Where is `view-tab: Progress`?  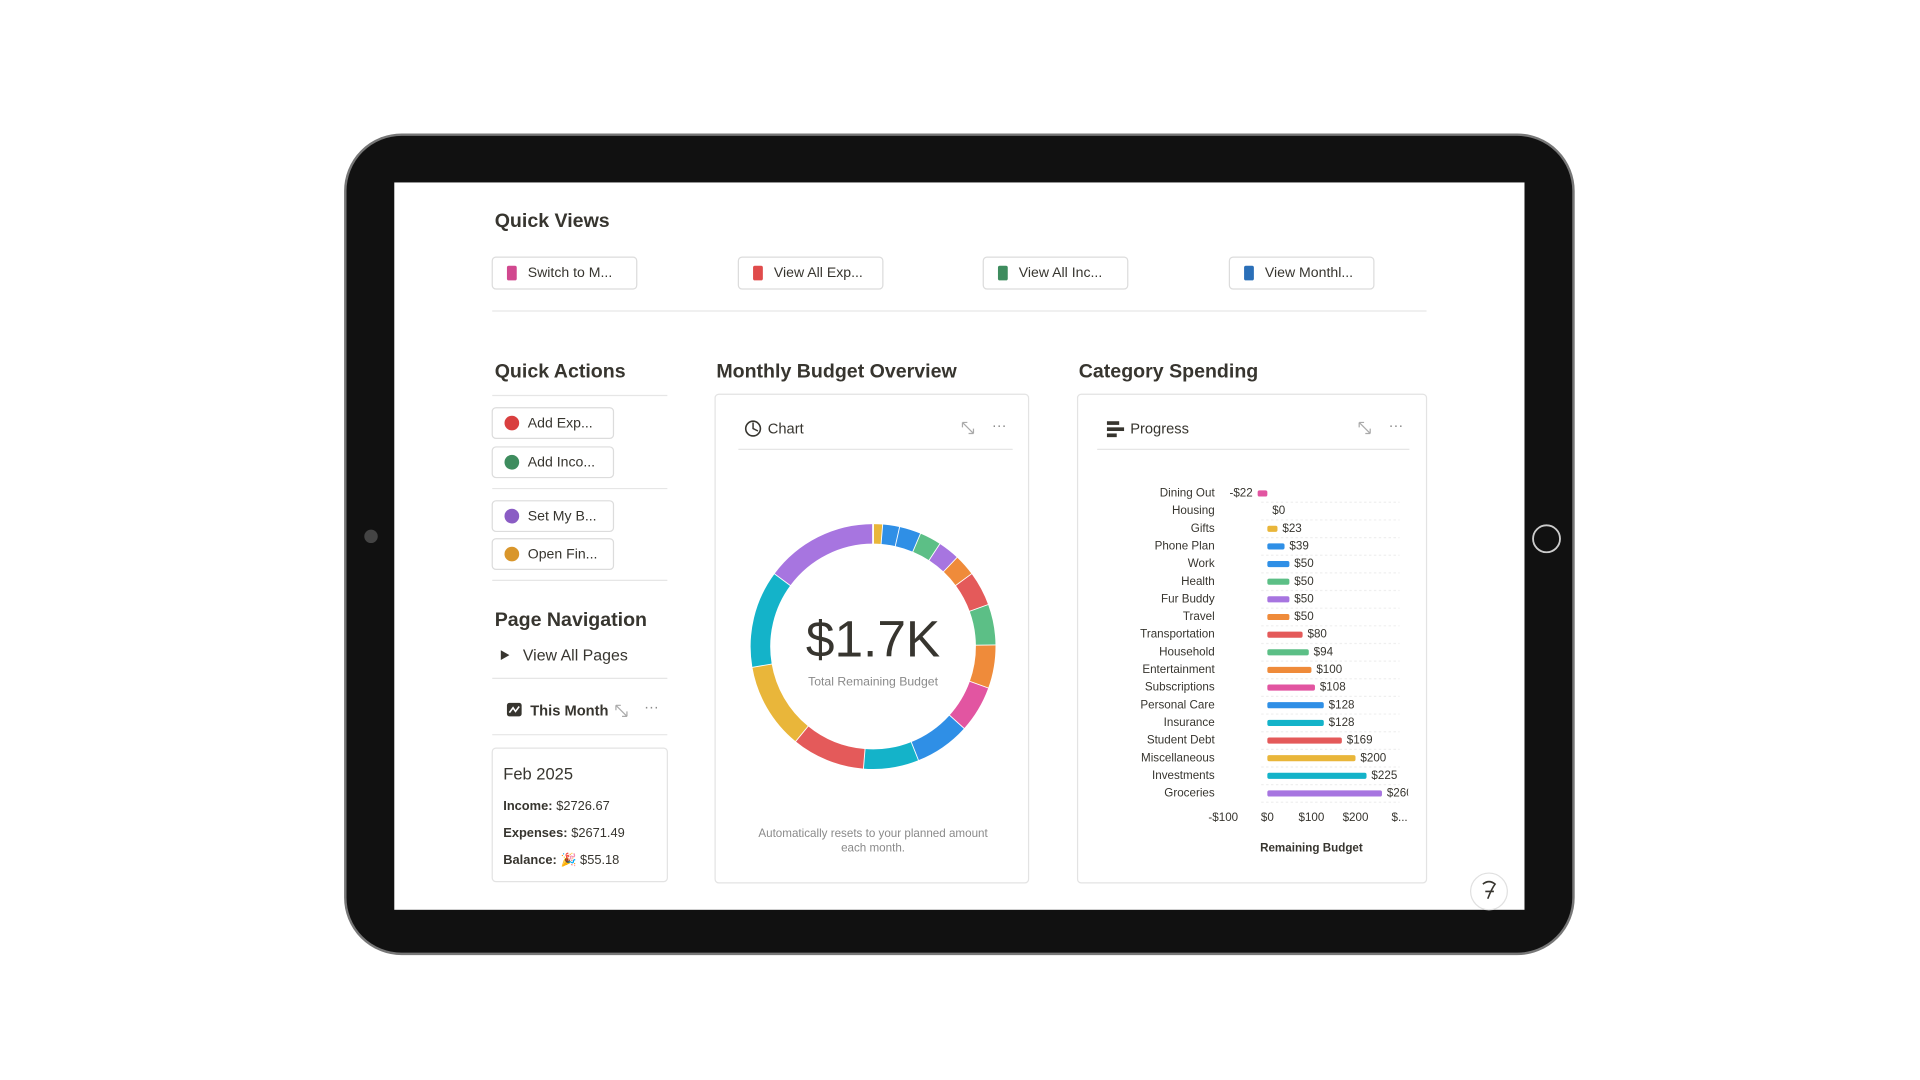
view-tab: Progress is located at coordinates (1159, 430).